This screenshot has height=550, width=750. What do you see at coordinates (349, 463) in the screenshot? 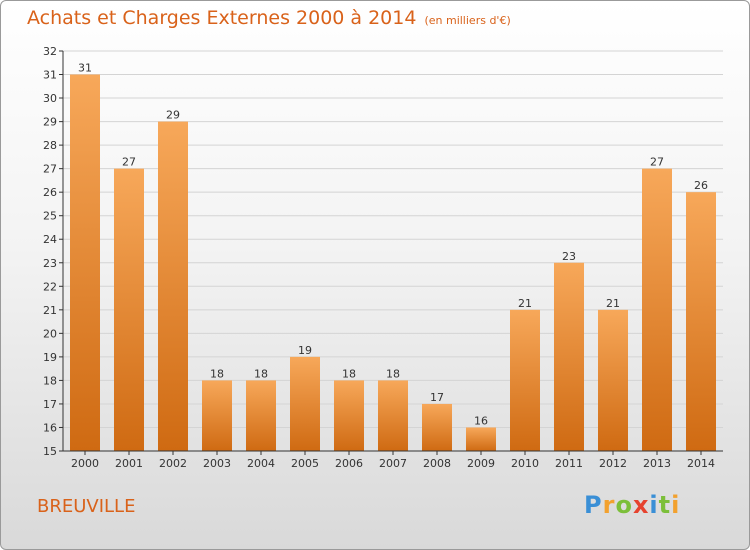
I see `x-tick-label-2006: 2006` at bounding box center [349, 463].